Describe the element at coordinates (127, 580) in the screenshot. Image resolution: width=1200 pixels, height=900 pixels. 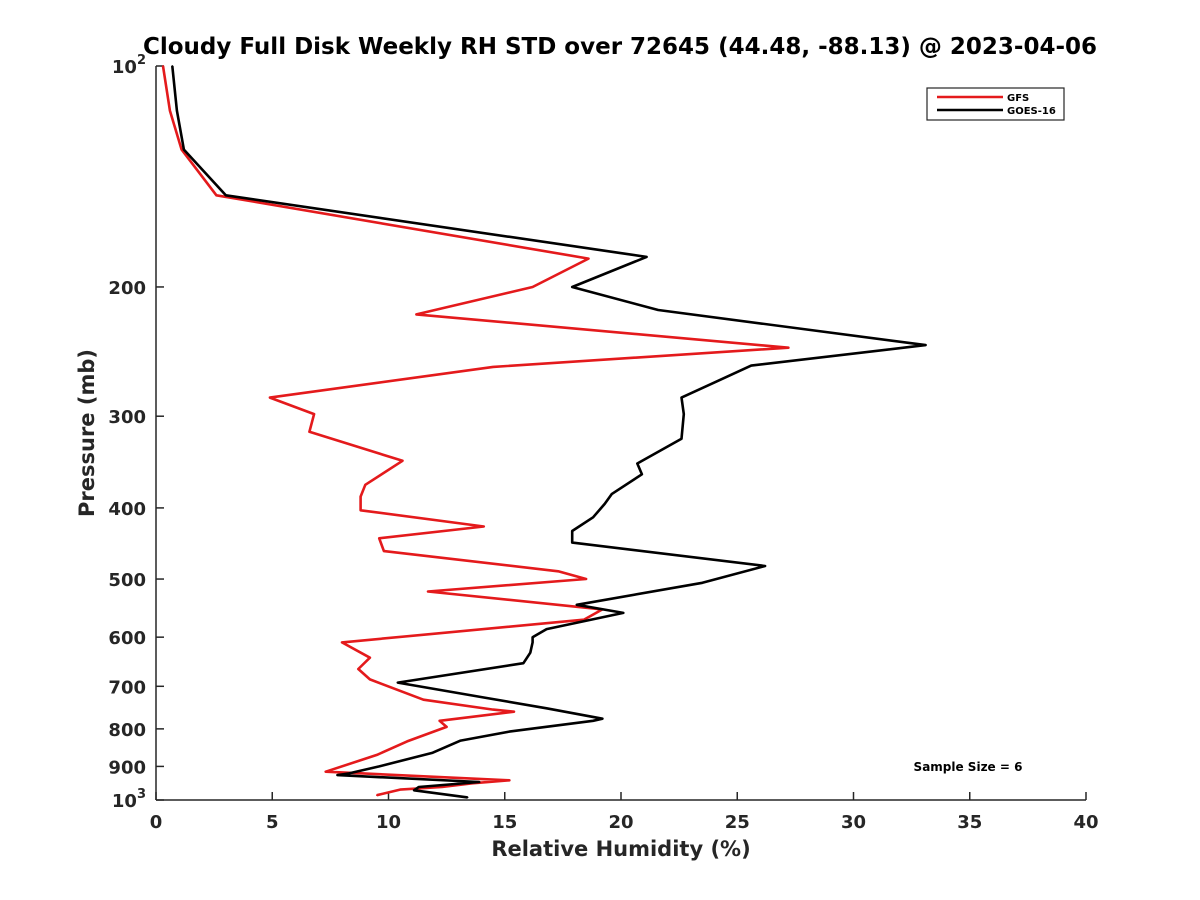
I see `y-tick-label: 500` at that location.